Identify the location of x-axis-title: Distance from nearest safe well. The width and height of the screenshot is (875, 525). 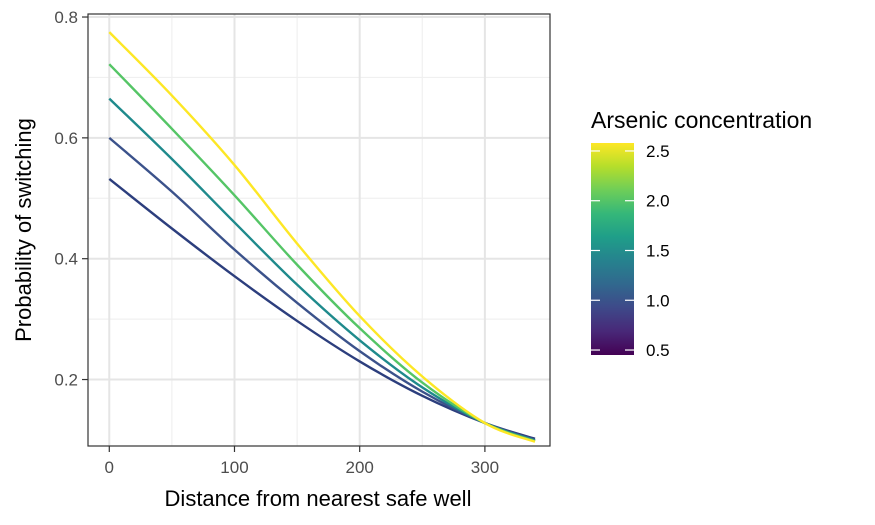
(318, 498).